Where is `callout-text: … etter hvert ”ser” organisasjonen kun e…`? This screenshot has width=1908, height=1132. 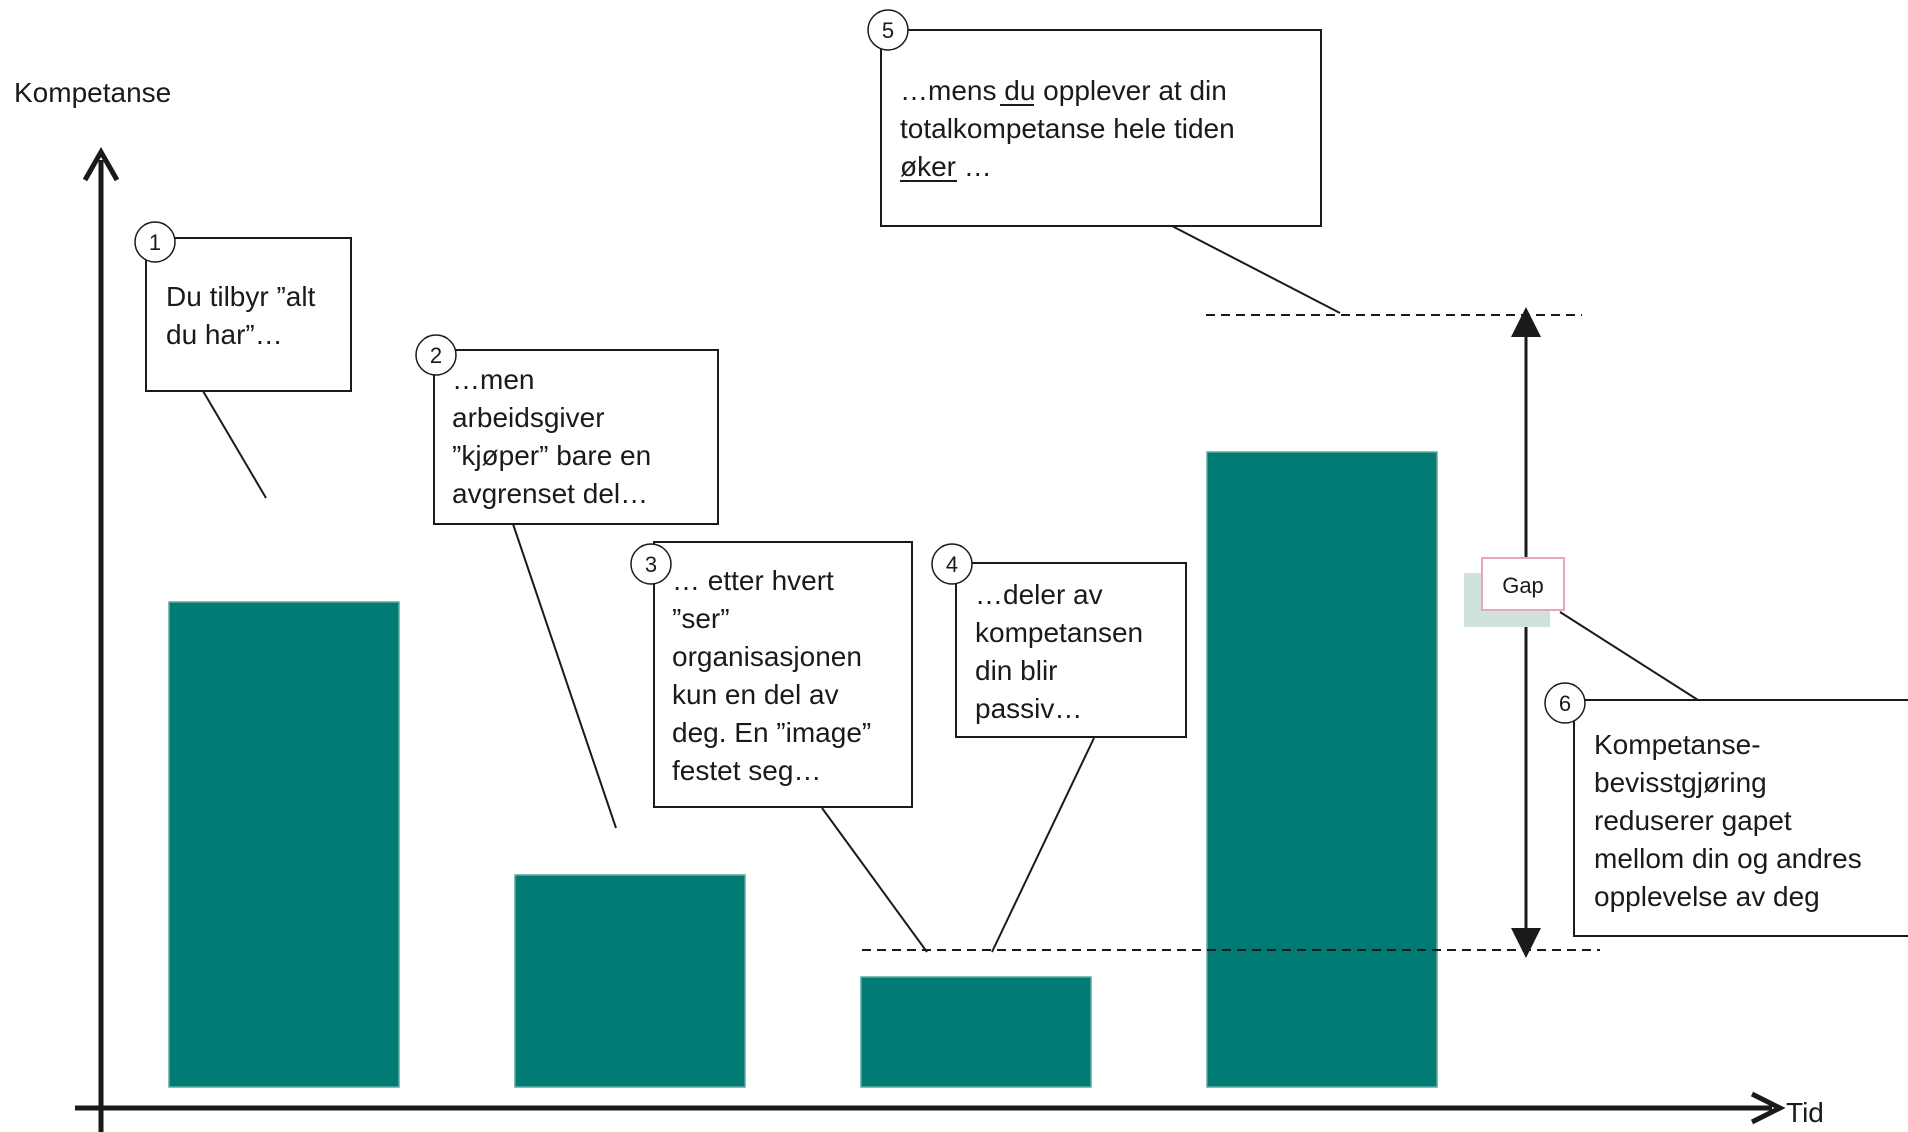 callout-text: … etter hvert ”ser” organisasjonen kun e… is located at coordinates (775, 675).